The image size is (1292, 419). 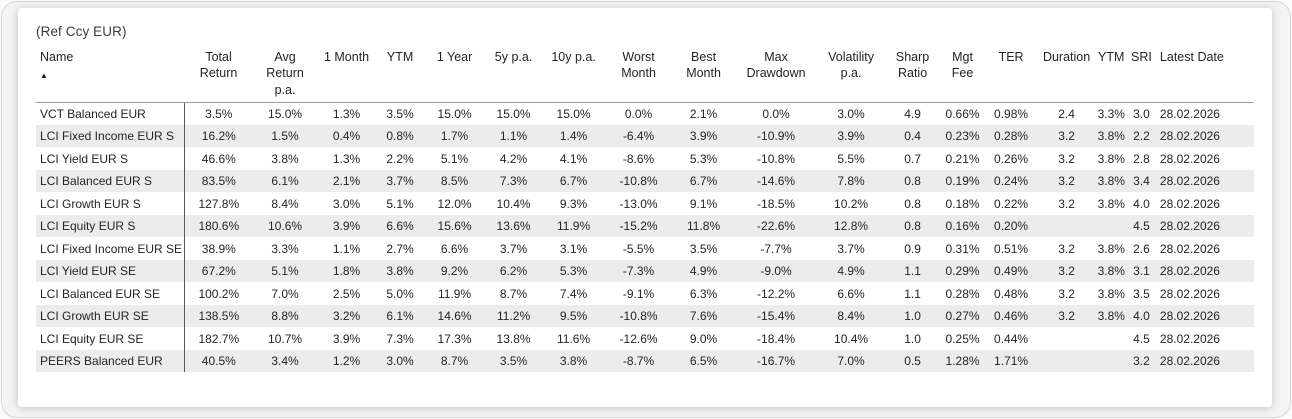 What do you see at coordinates (285, 316) in the screenshot?
I see `avg_return_pa-cell: 8.8%` at bounding box center [285, 316].